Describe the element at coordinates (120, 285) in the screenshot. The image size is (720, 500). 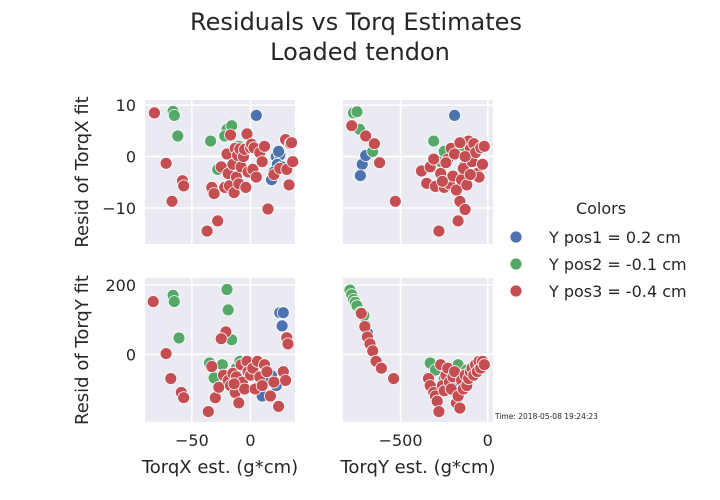
I see `y-tick-label: 200` at that location.